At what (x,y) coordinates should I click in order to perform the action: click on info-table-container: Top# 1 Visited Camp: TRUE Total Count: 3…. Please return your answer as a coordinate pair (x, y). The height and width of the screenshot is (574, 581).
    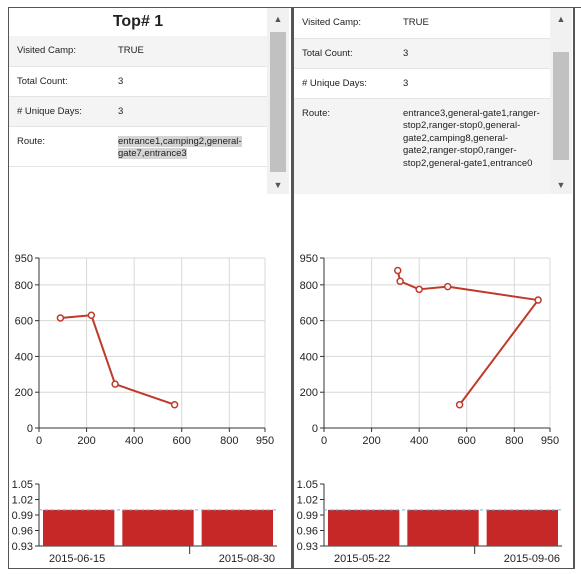
    Looking at the image, I should click on (138, 101).